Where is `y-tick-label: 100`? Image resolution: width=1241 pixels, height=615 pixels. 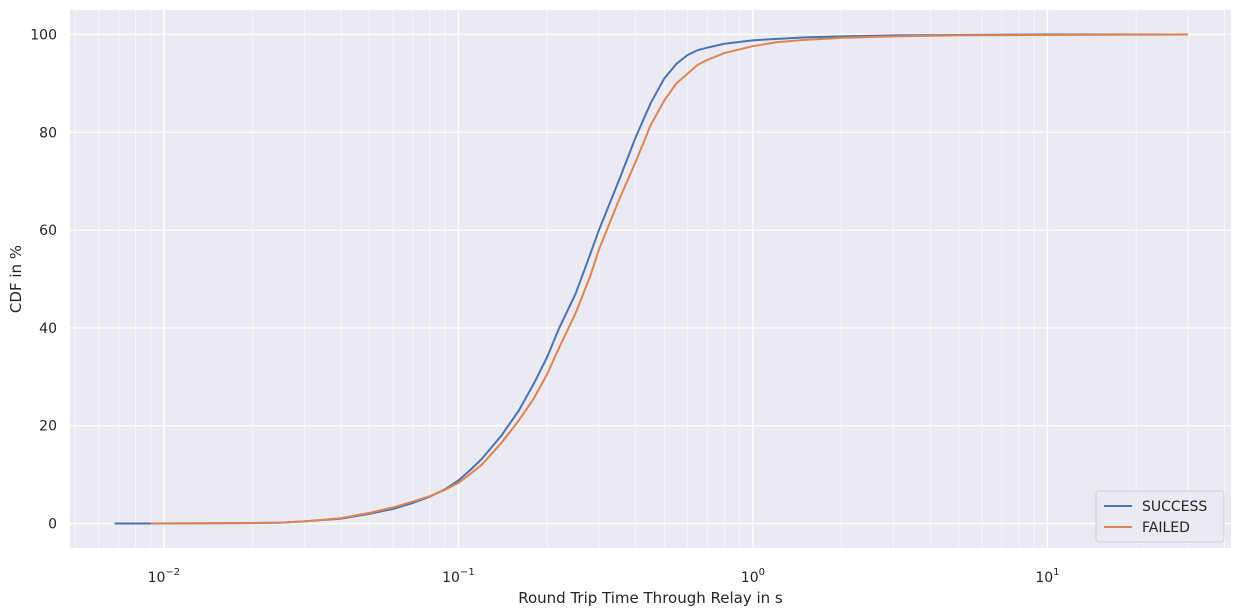 y-tick-label: 100 is located at coordinates (43, 35).